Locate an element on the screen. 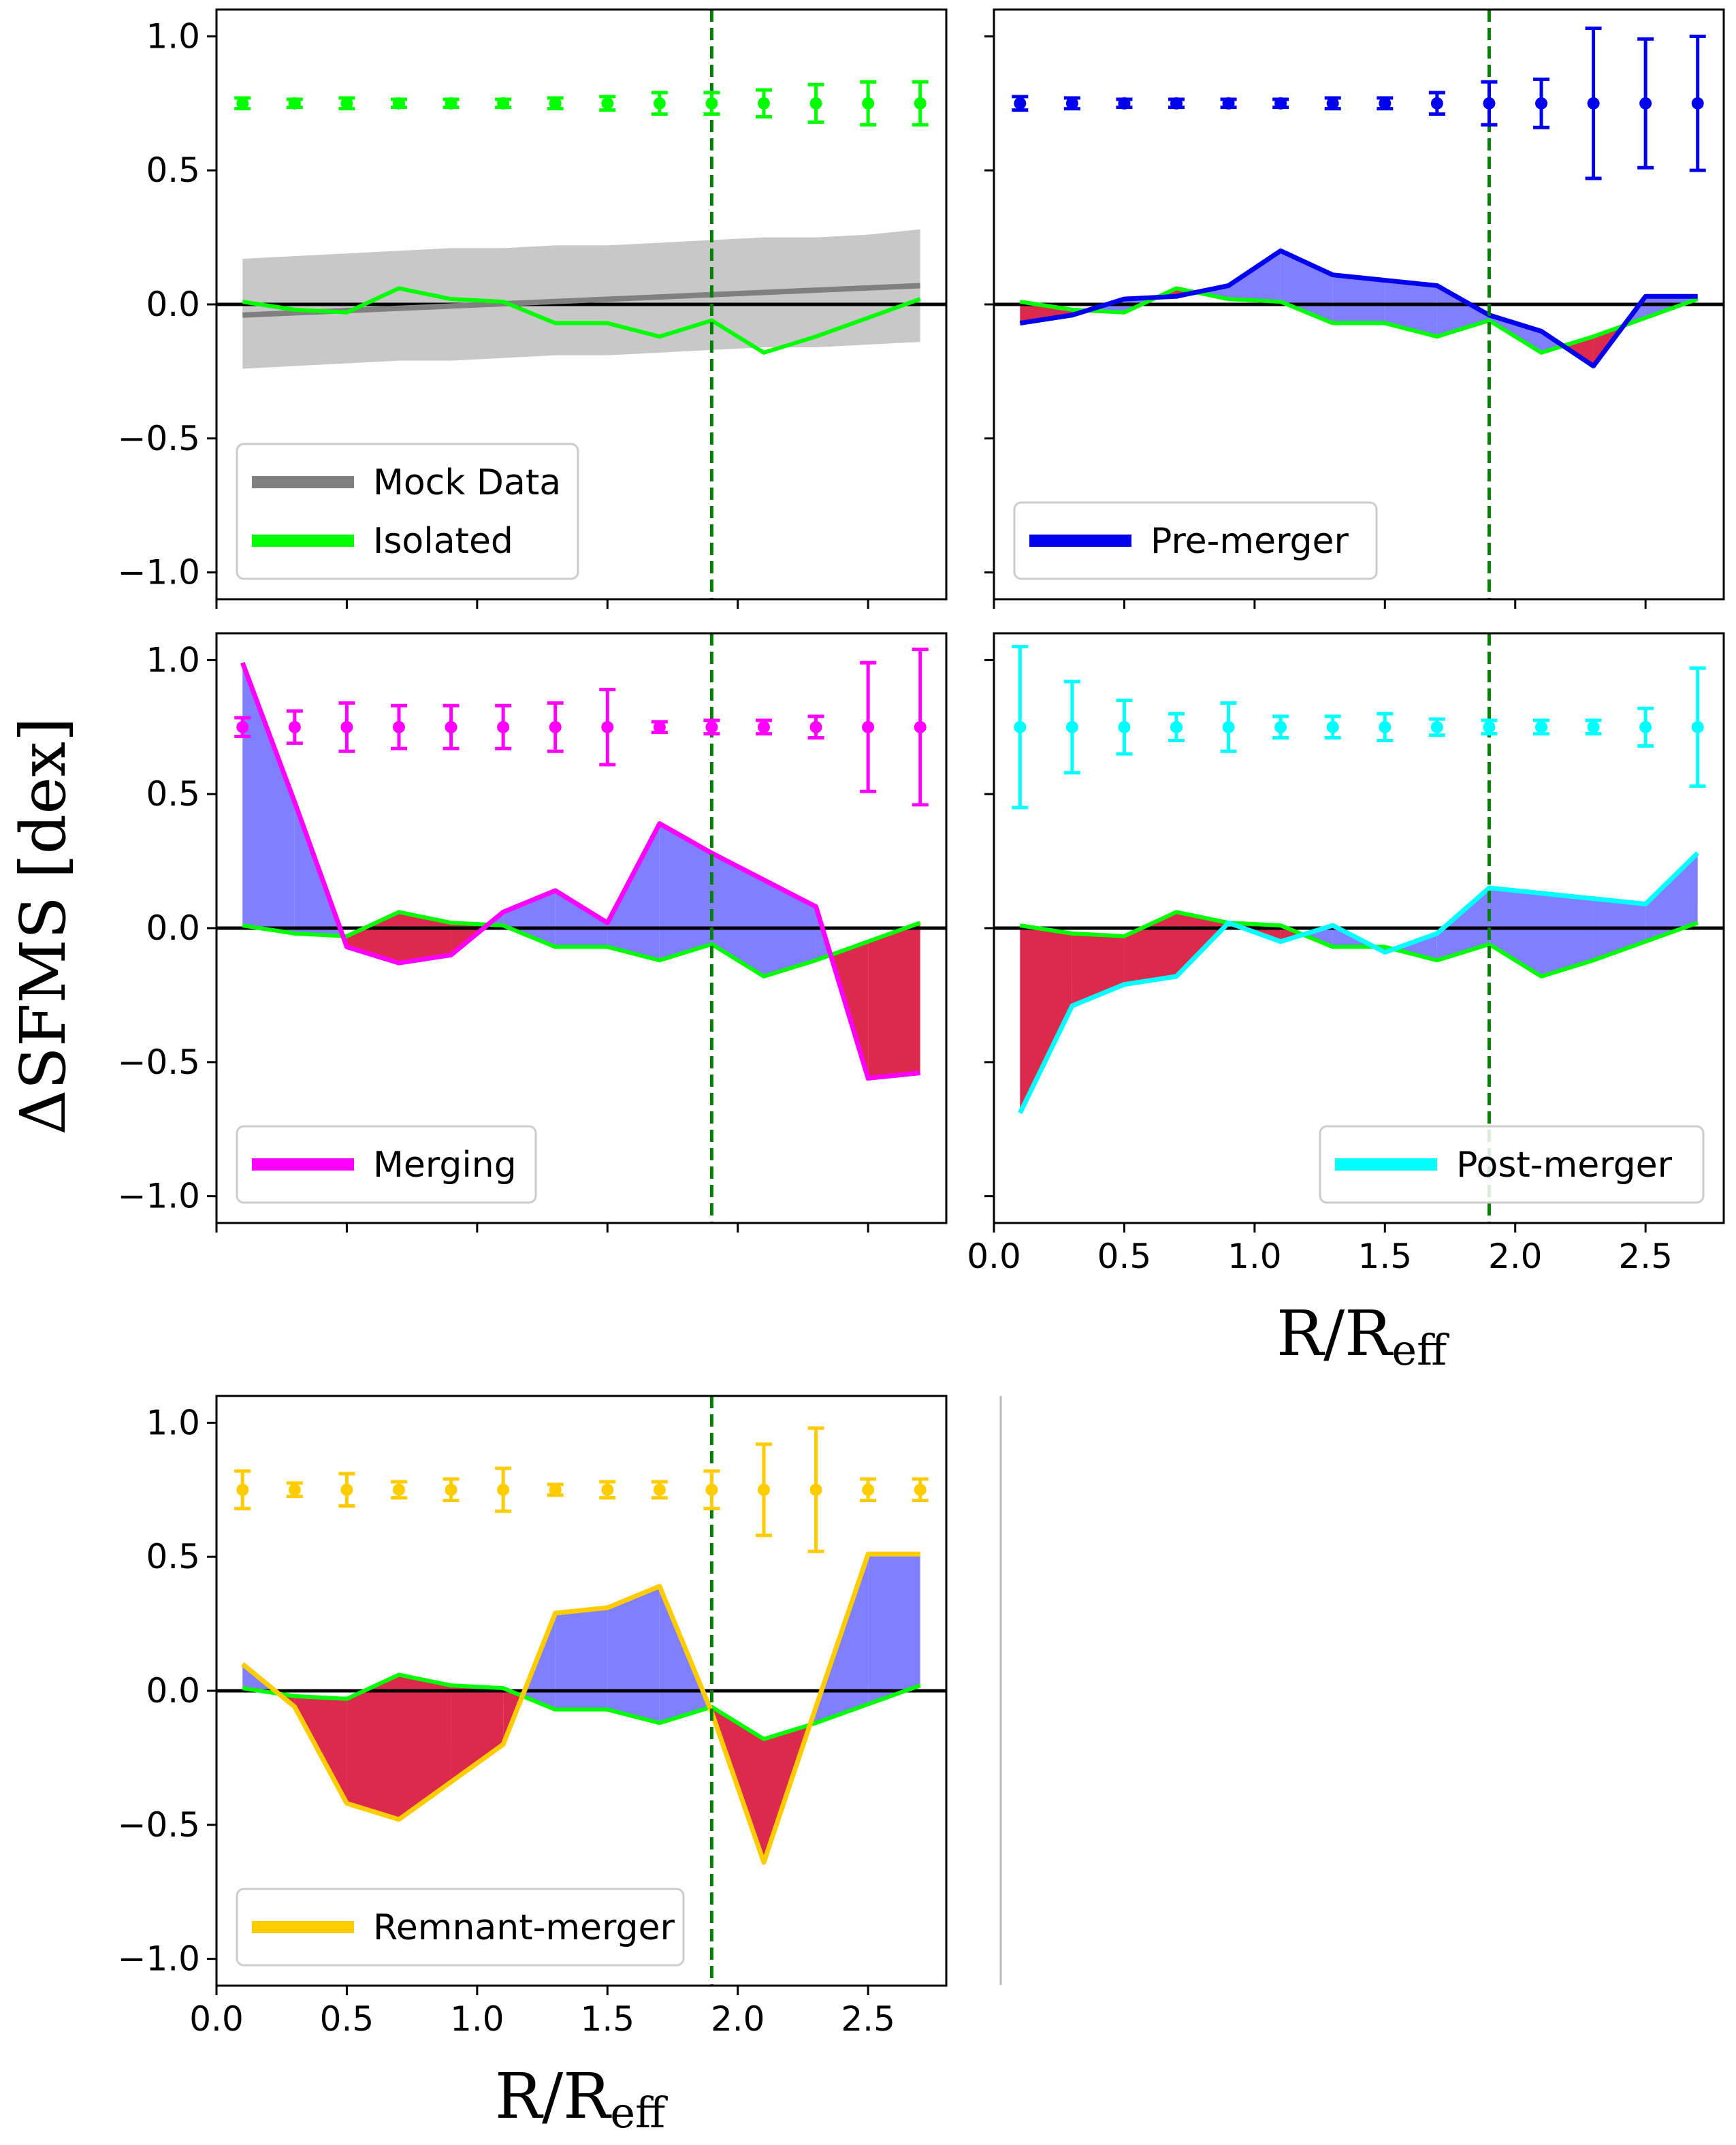 Image resolution: width=1736 pixels, height=2145 pixels. x-tick-label: 0.0 is located at coordinates (216, 2019).